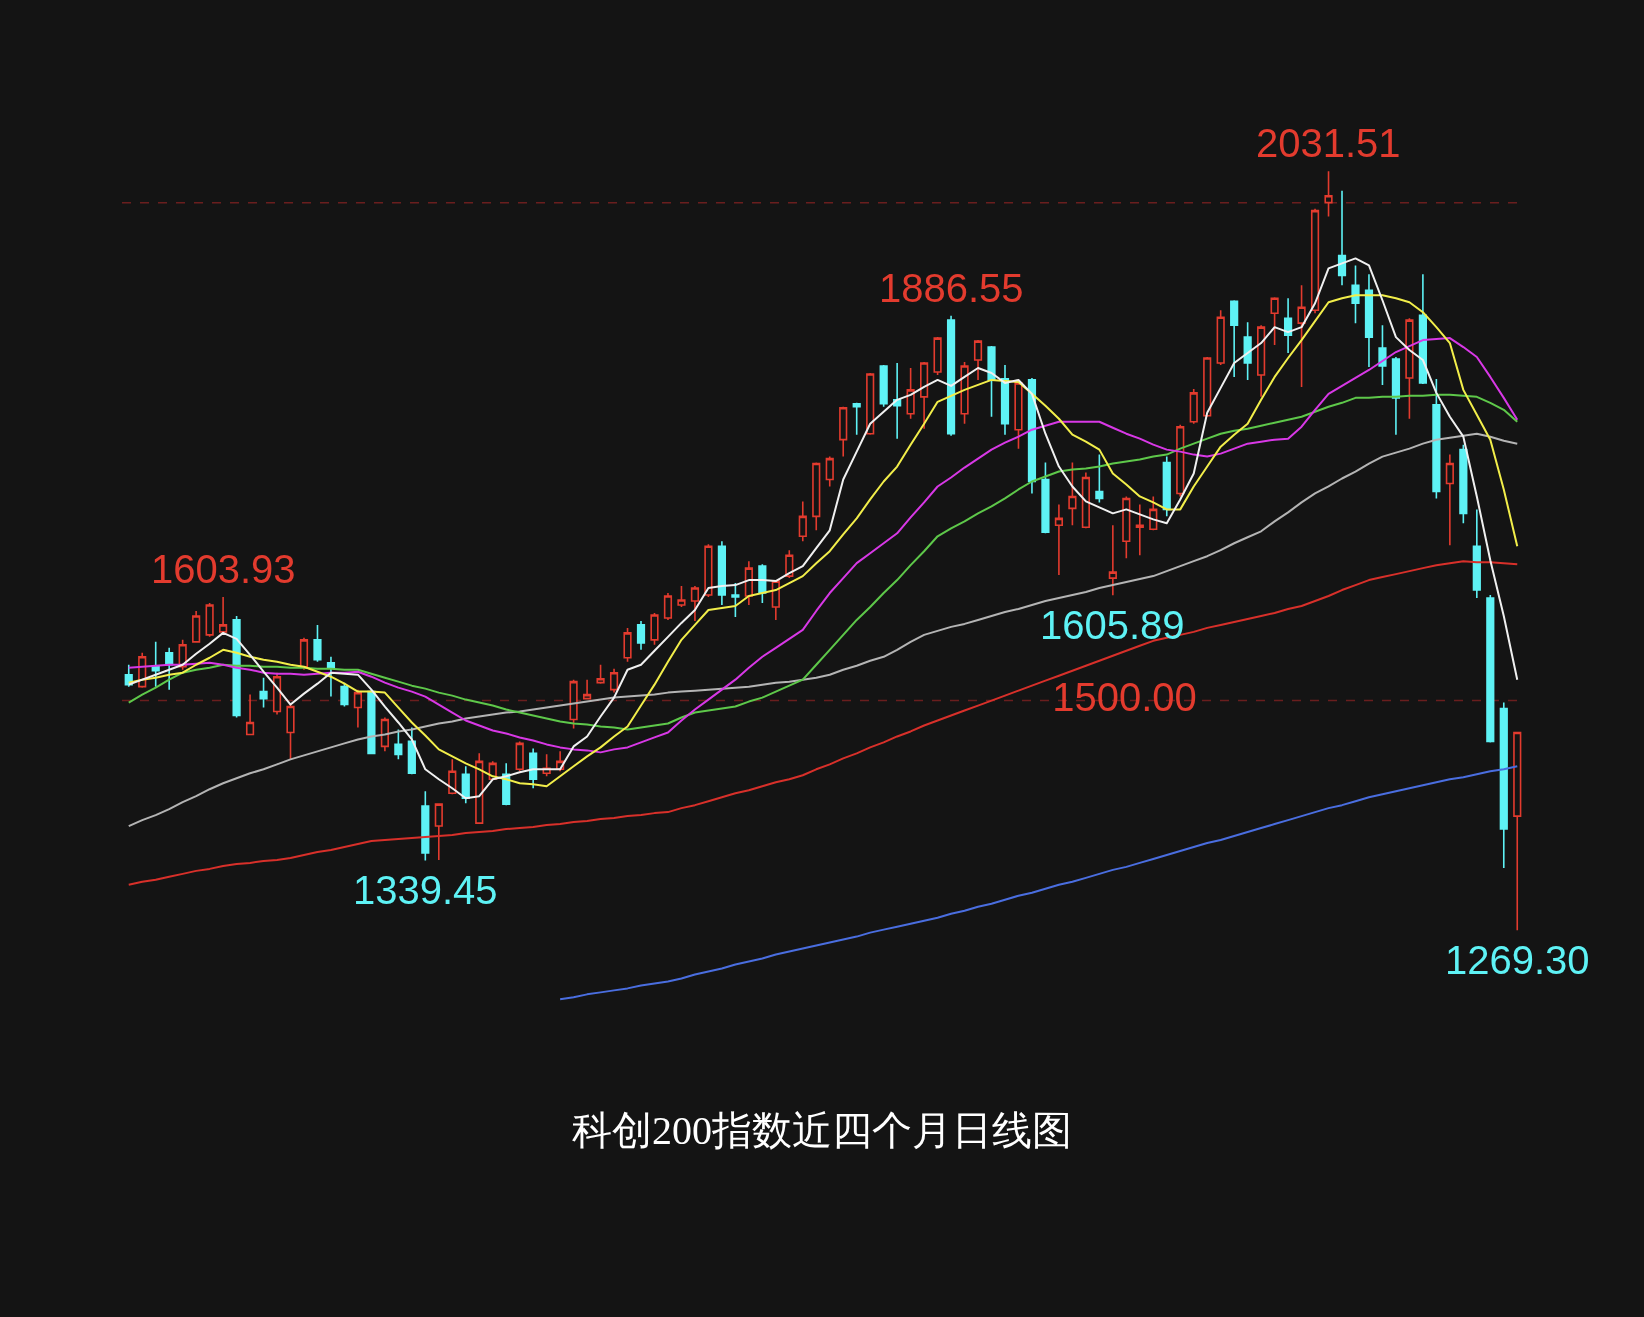 The image size is (1644, 1317). Describe the element at coordinates (223, 569) in the screenshot. I see `annotation: 1603.93` at that location.